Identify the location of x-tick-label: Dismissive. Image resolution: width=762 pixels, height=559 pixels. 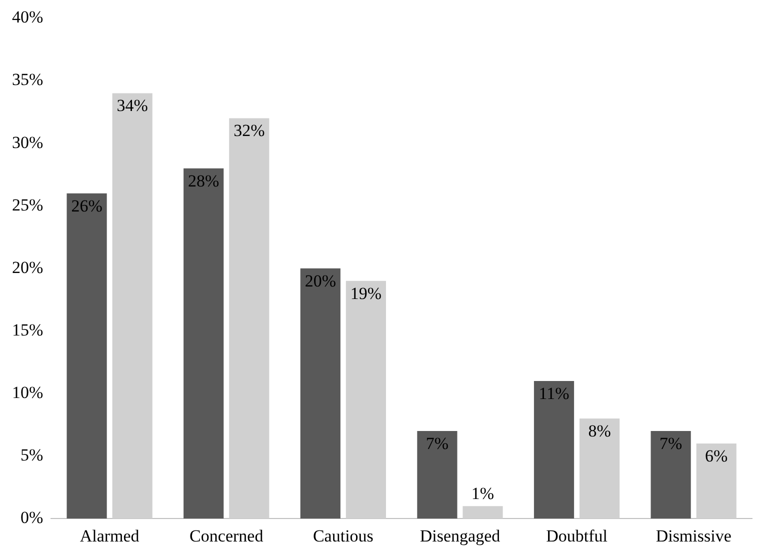
(694, 536).